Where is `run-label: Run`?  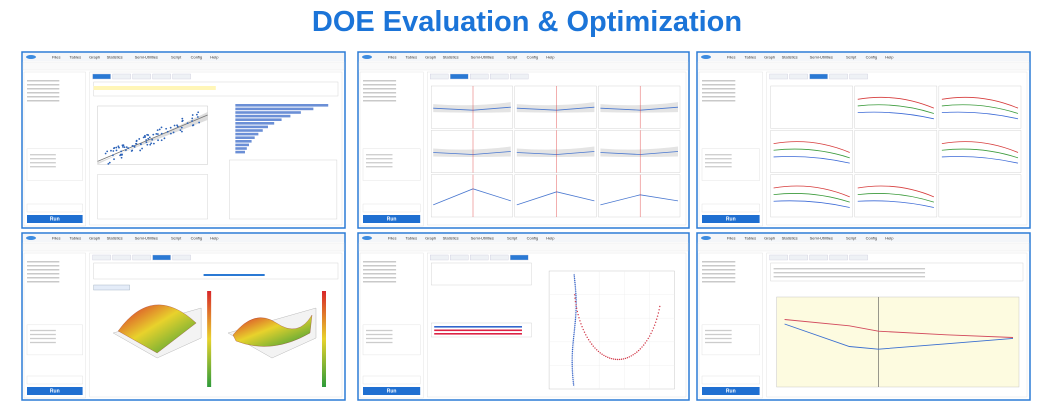
run-label: Run is located at coordinates (55, 392).